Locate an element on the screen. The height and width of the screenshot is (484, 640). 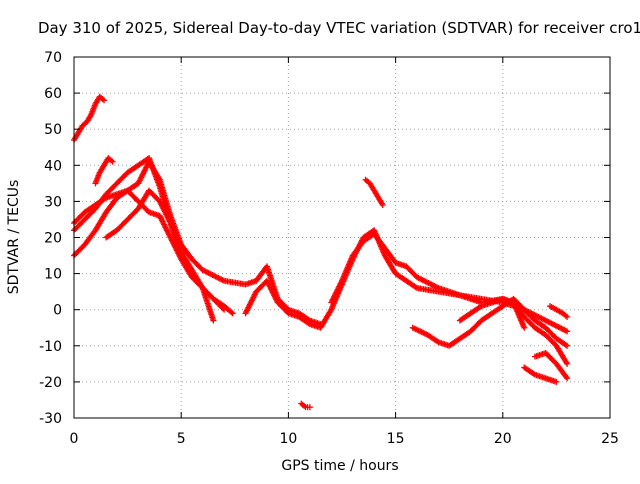
x-tick-label: 10 is located at coordinates (288, 439).